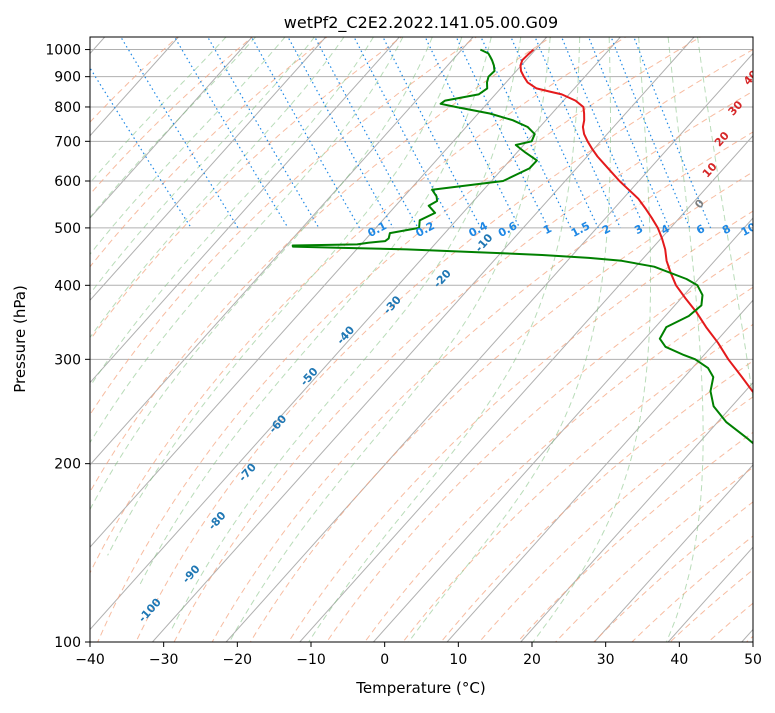 This screenshot has width=775, height=713. I want to click on x-tick-label: −40, so click(90, 660).